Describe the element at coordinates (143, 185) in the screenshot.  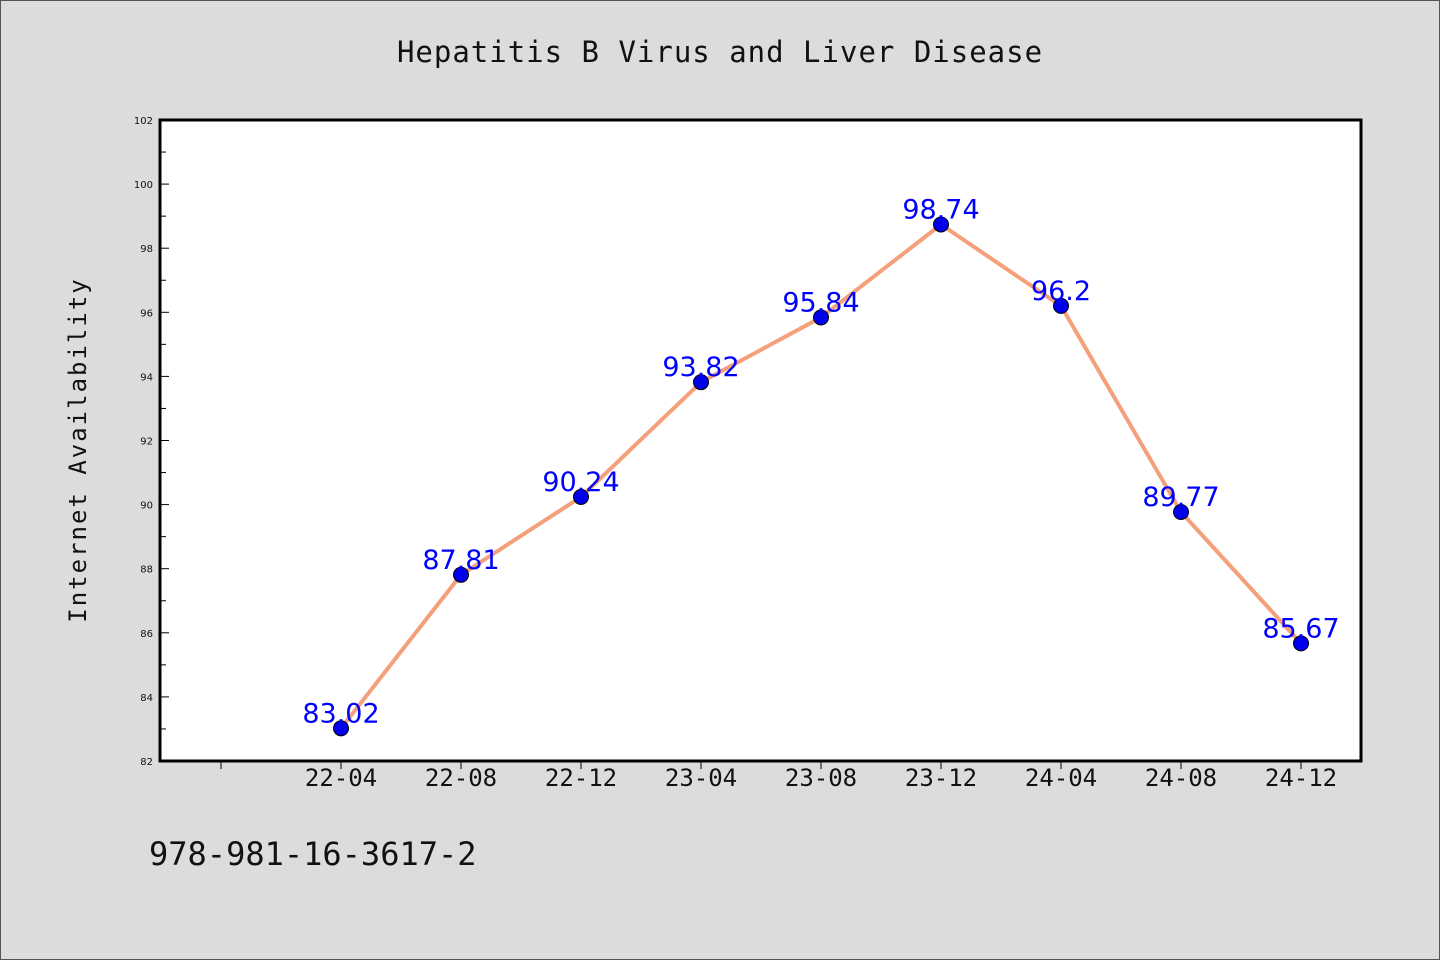
I see `y-tick-label: 100` at that location.